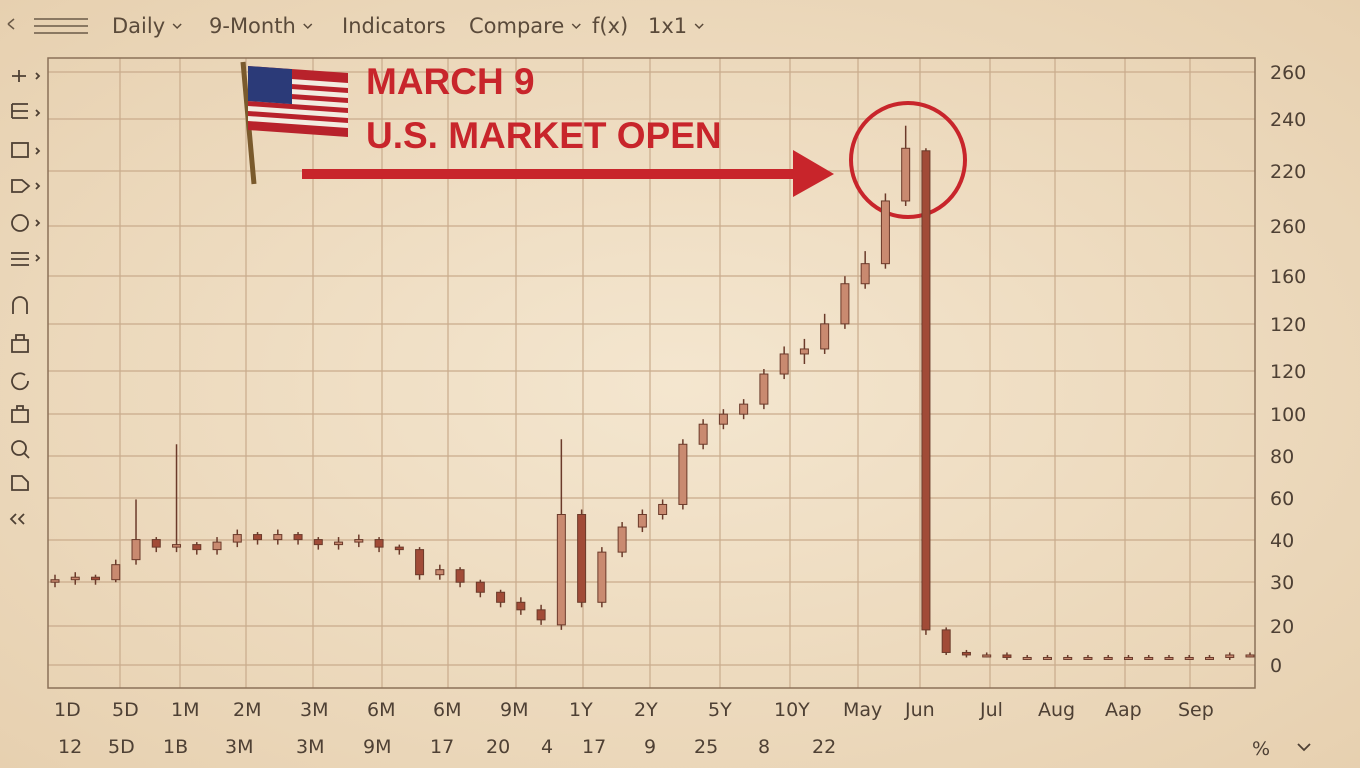  I want to click on toolbar-item: Daily, so click(138, 26).